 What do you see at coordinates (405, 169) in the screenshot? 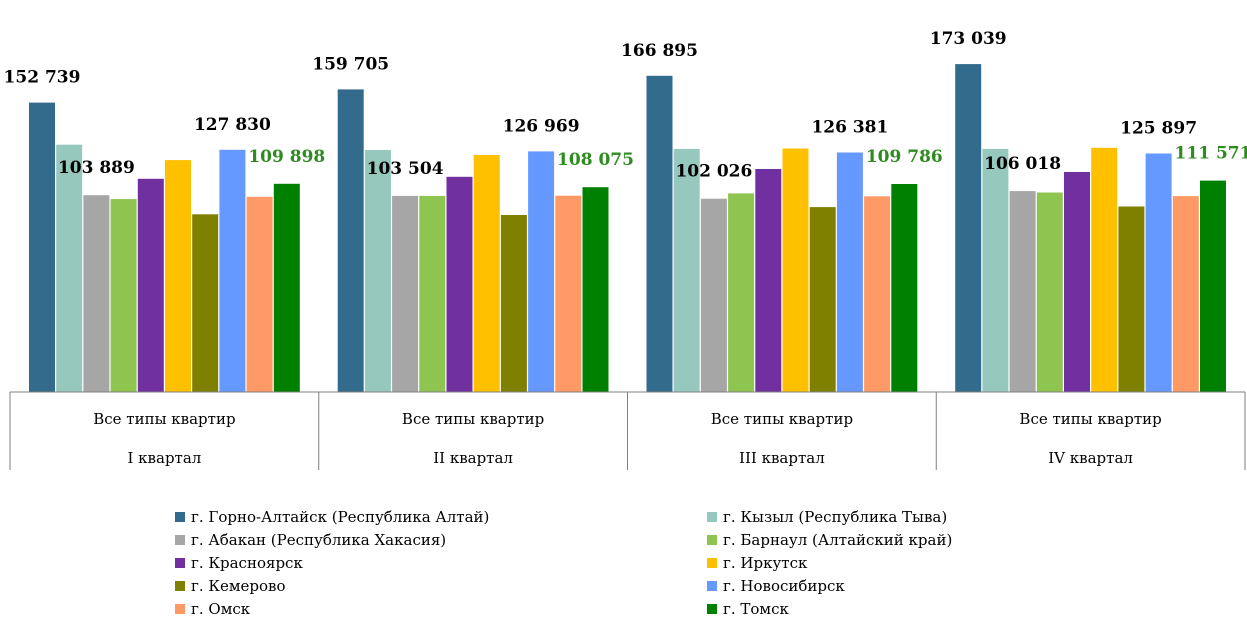
I see `data-label: 103 504` at bounding box center [405, 169].